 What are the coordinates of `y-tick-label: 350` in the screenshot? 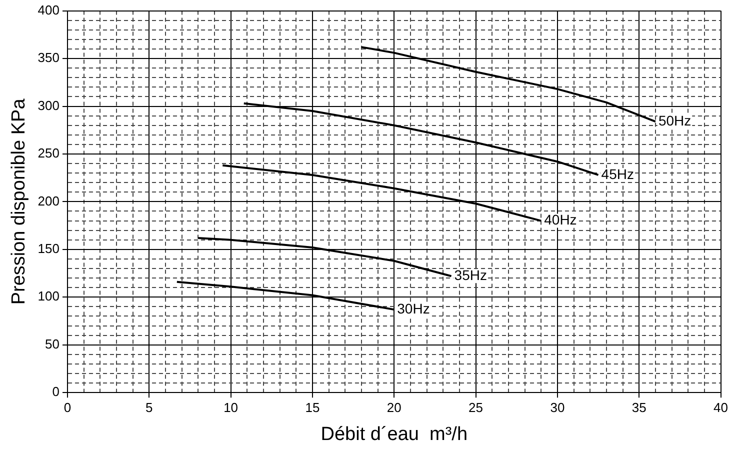 It's located at (49, 58).